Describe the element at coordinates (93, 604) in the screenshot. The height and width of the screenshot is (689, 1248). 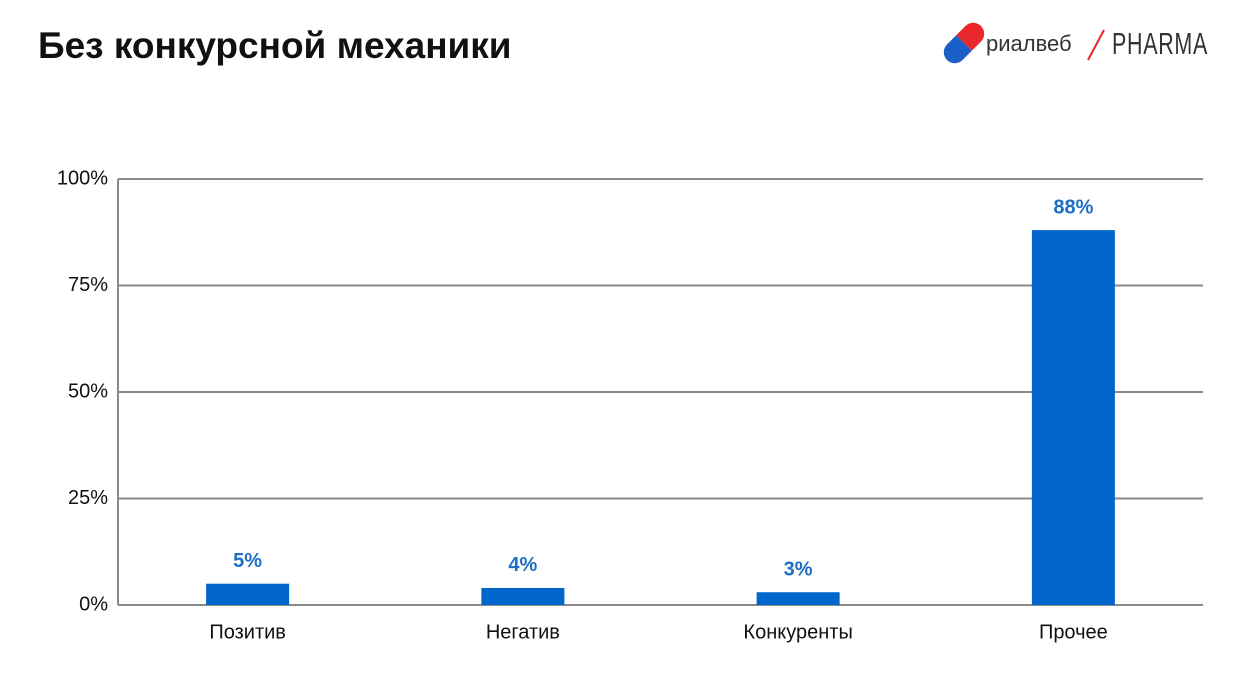
I see `y-tick-label: 0%` at that location.